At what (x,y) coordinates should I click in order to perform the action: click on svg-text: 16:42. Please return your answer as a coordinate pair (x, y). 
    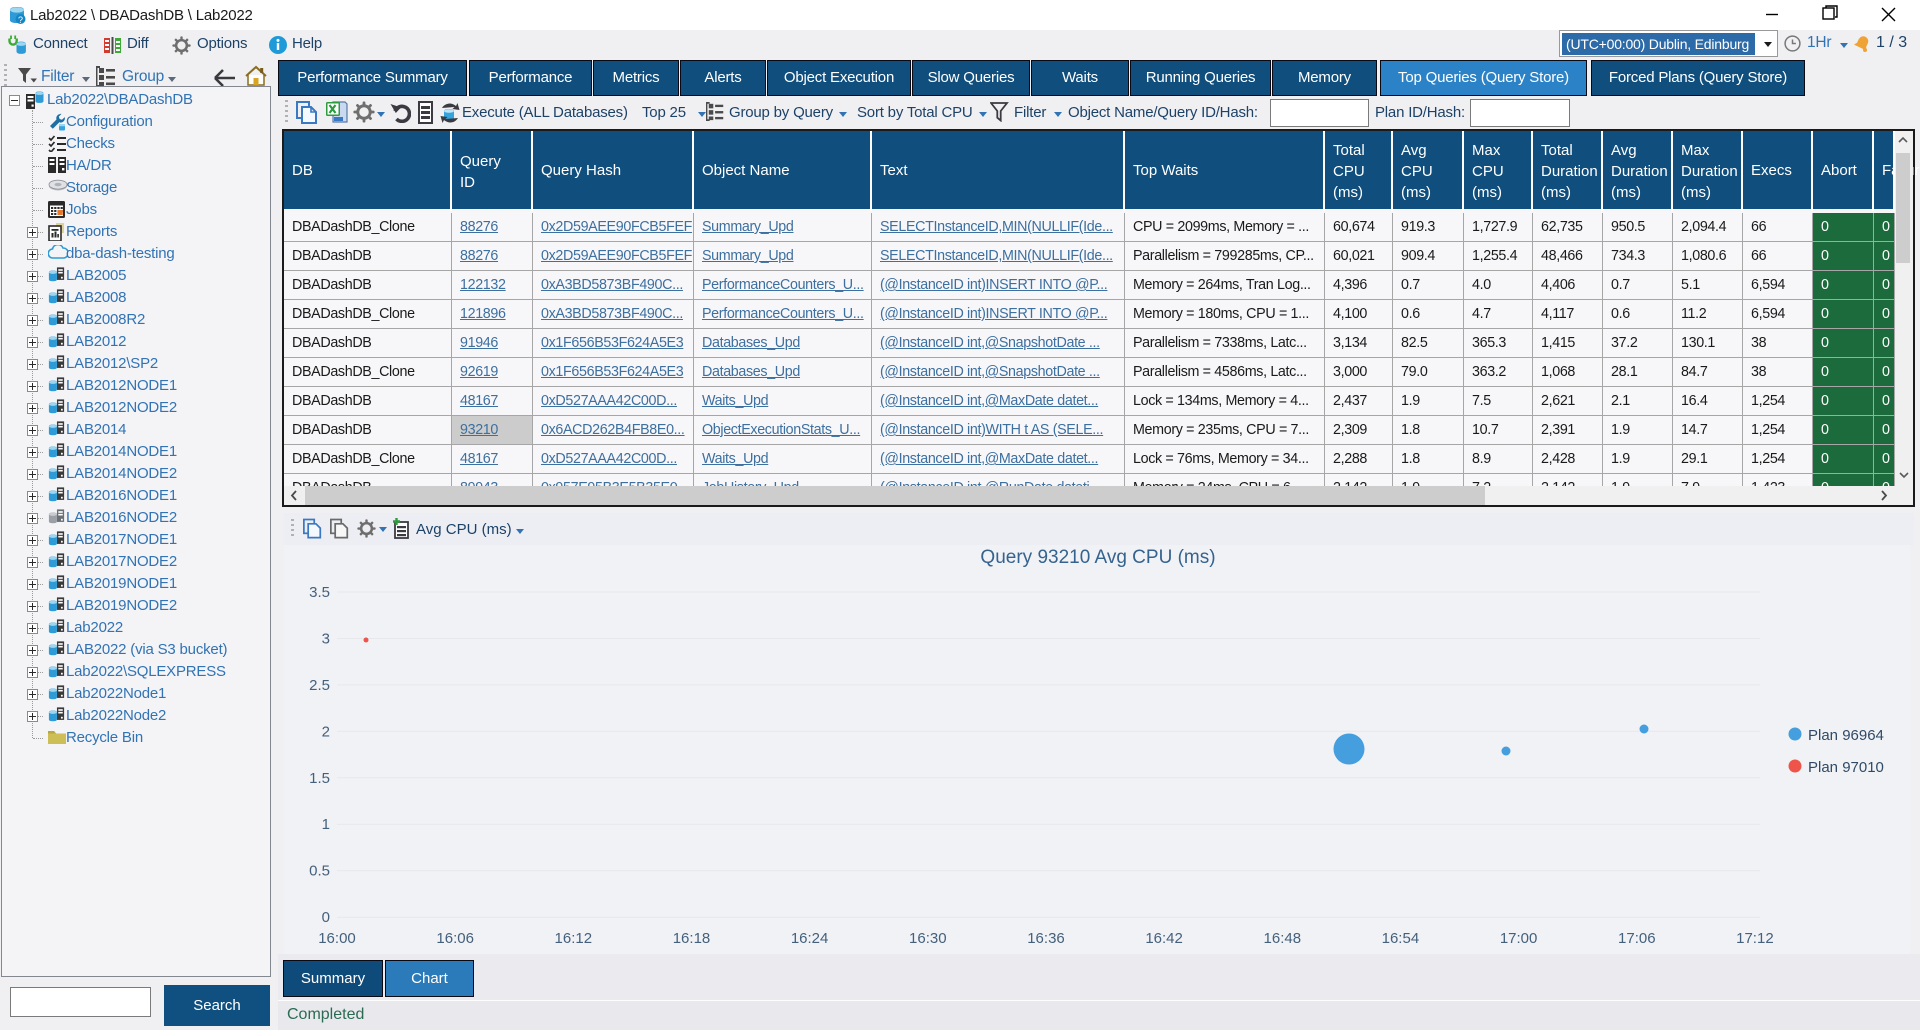
    Looking at the image, I should click on (1164, 938).